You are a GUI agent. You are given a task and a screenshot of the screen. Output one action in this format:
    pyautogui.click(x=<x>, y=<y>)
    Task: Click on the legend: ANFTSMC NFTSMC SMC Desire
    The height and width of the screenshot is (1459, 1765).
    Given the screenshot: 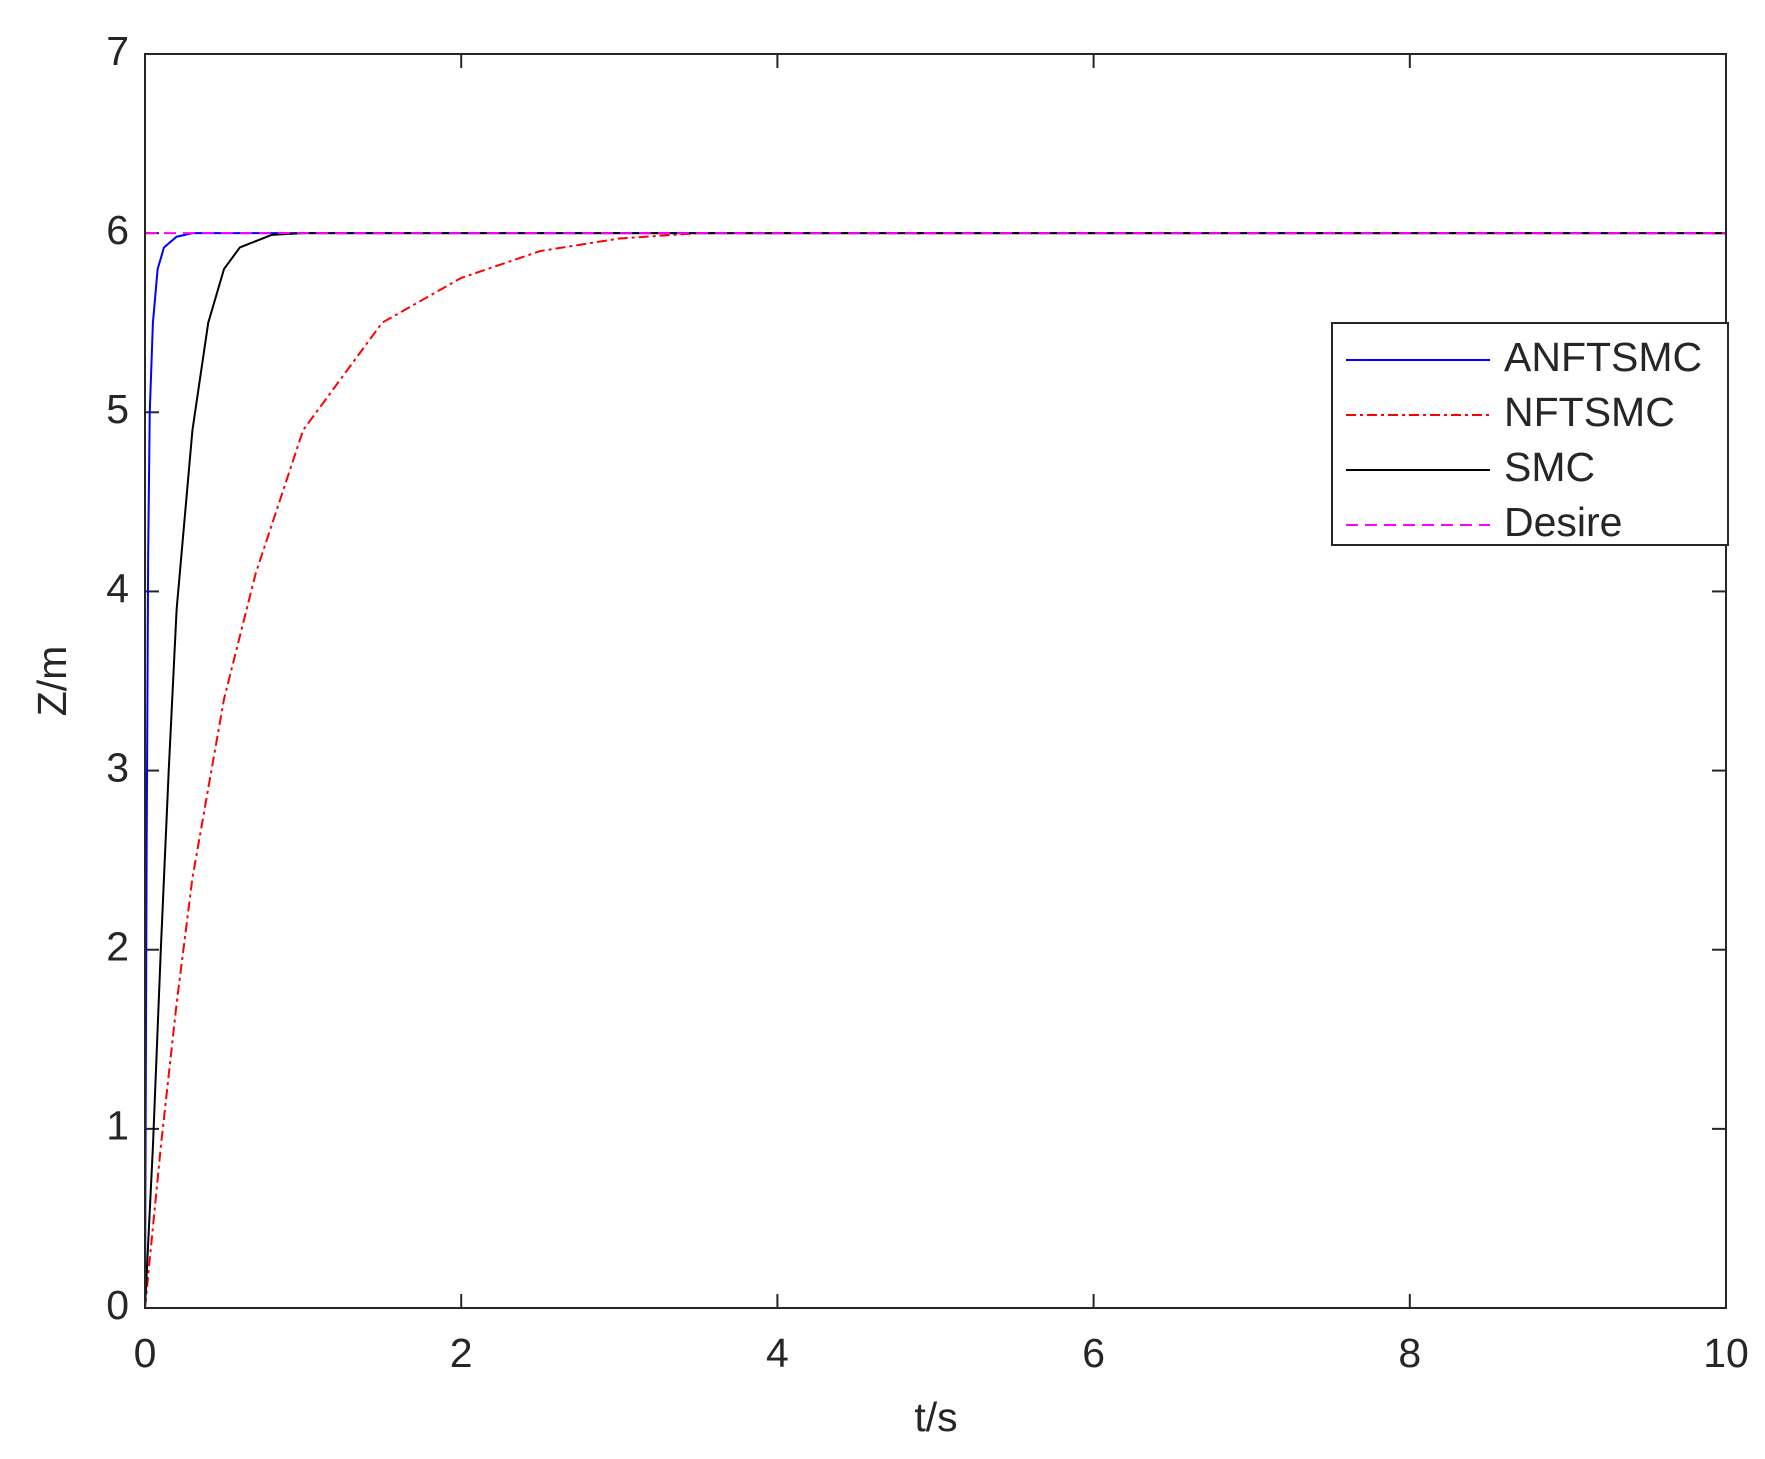 What is the action you would take?
    pyautogui.click(x=1530, y=434)
    